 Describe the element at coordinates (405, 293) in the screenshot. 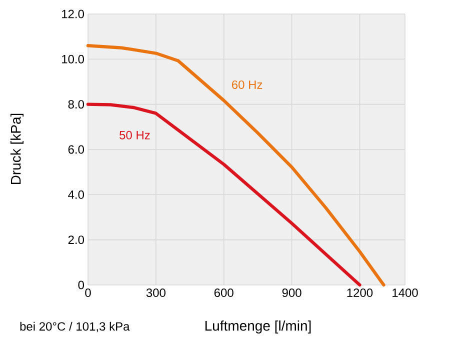

I see `x-tick-label: 1400` at that location.